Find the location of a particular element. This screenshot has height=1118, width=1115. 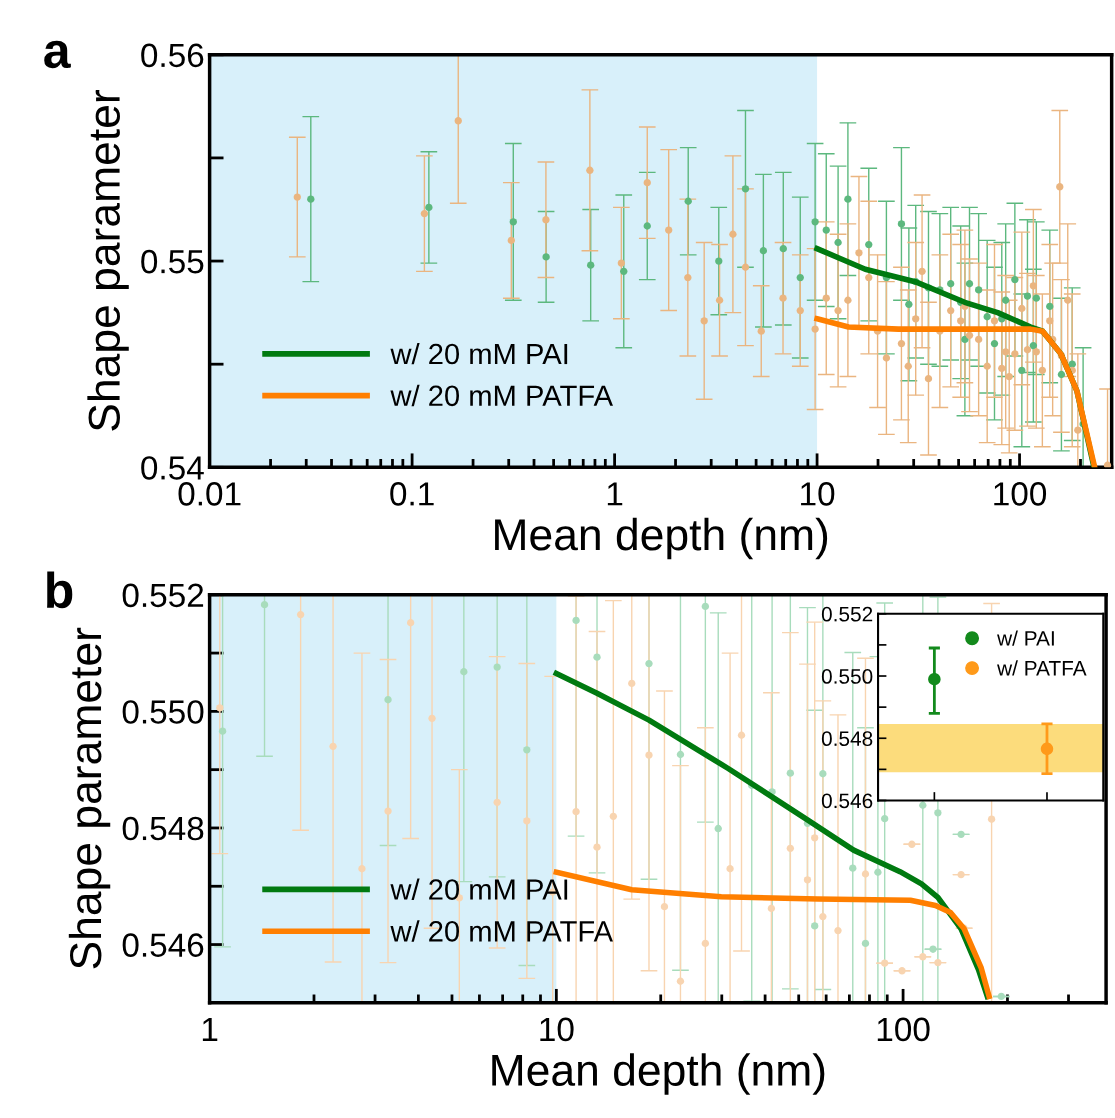

y-tick-label: 0.56 is located at coordinates (172, 55).